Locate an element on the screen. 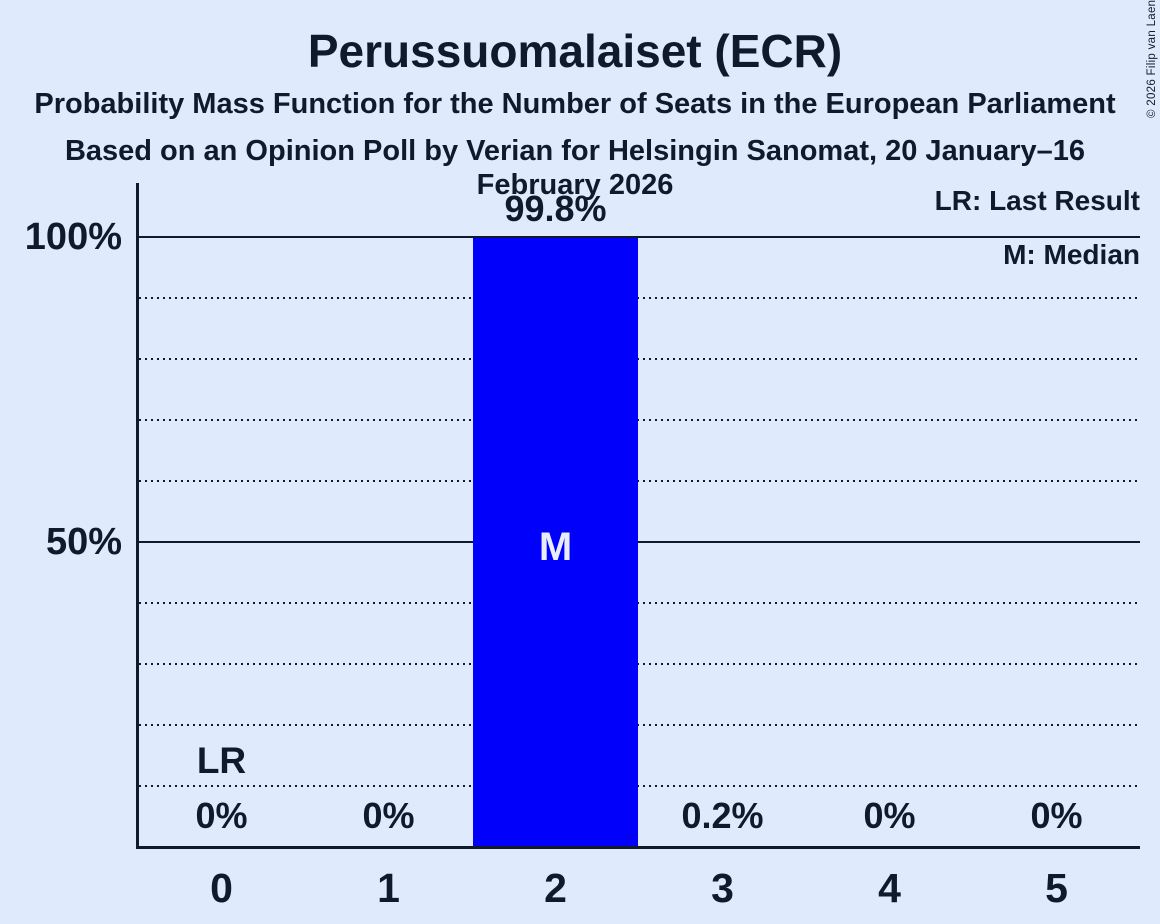  y-axis-label-50: 50% is located at coordinates (83, 542).